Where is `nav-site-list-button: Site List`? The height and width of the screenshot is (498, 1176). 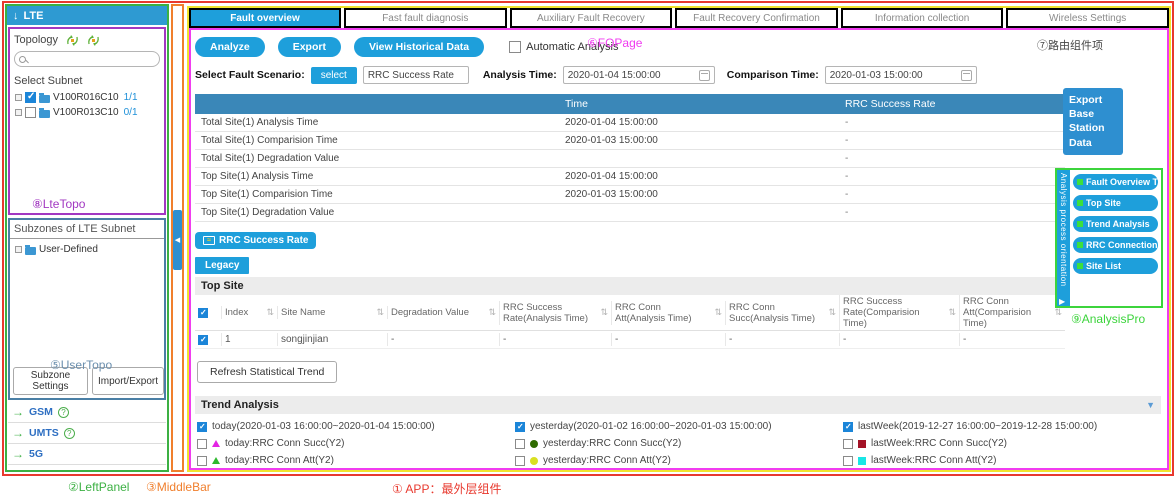 nav-site-list-button: Site List is located at coordinates (1115, 266).